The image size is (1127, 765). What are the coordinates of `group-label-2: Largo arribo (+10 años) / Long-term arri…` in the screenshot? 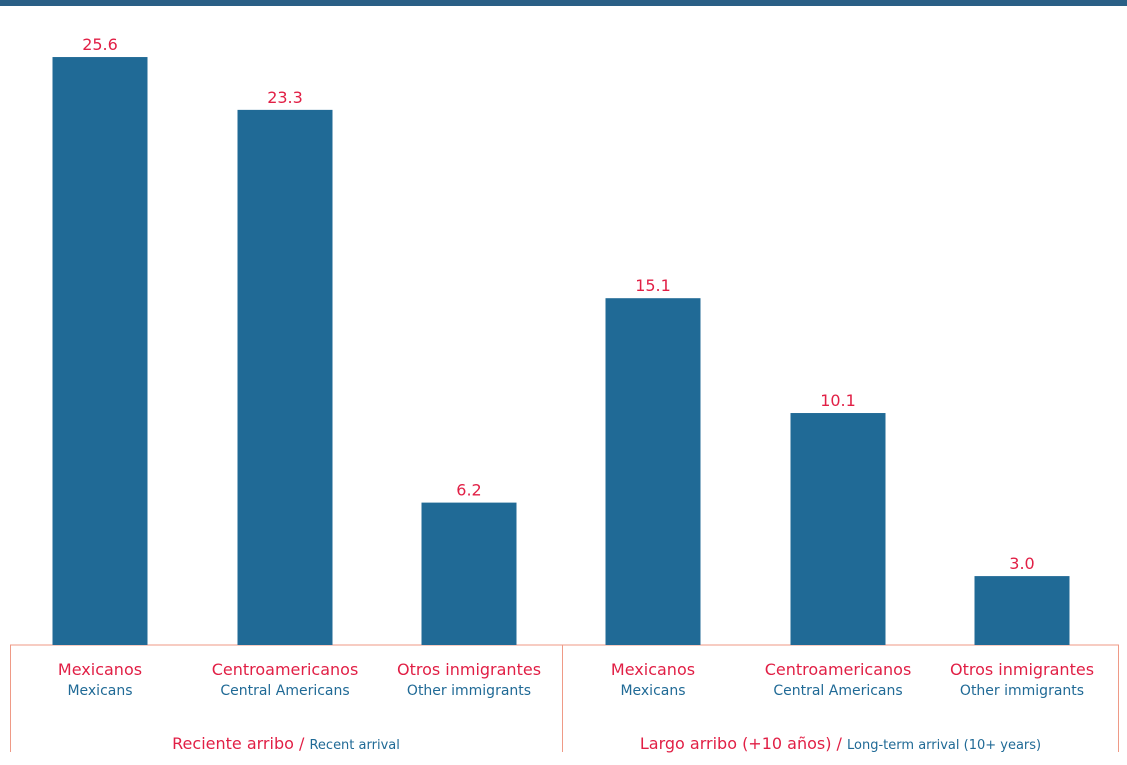 It's located at (840, 743).